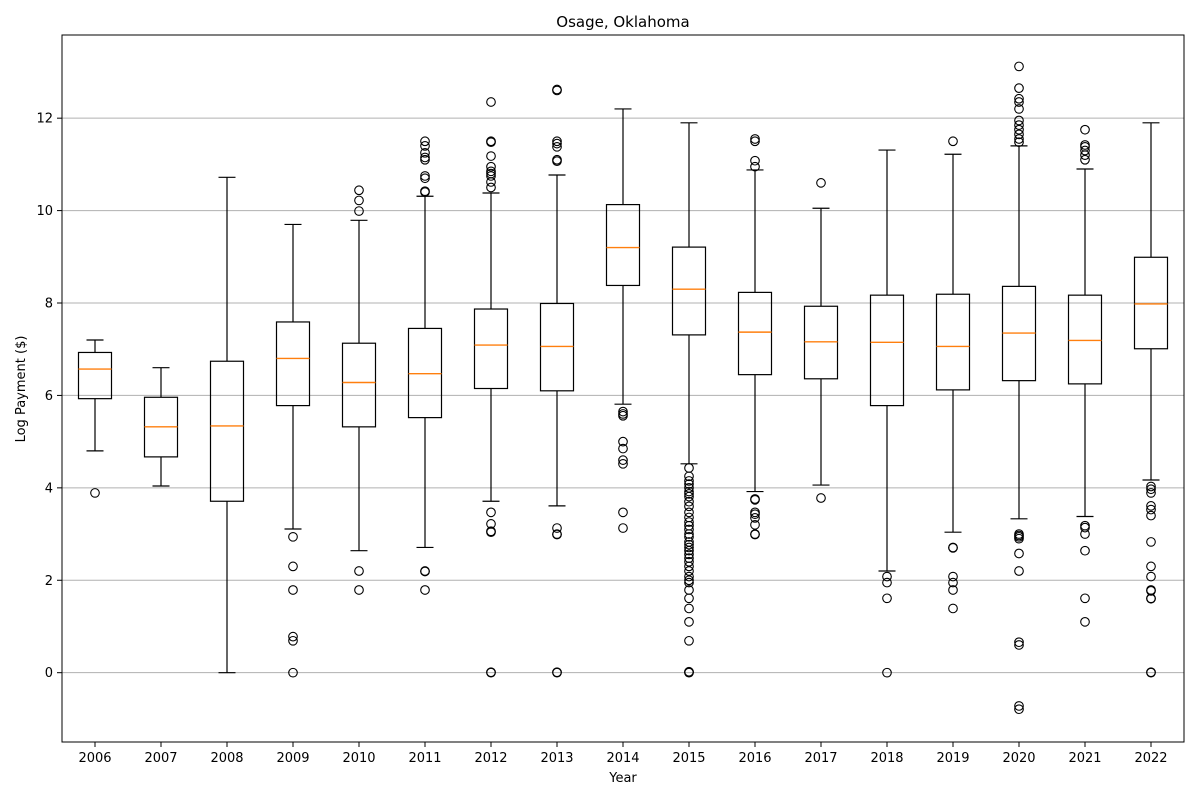 The image size is (1200, 804). I want to click on x-tick-label: 2014, so click(622, 758).